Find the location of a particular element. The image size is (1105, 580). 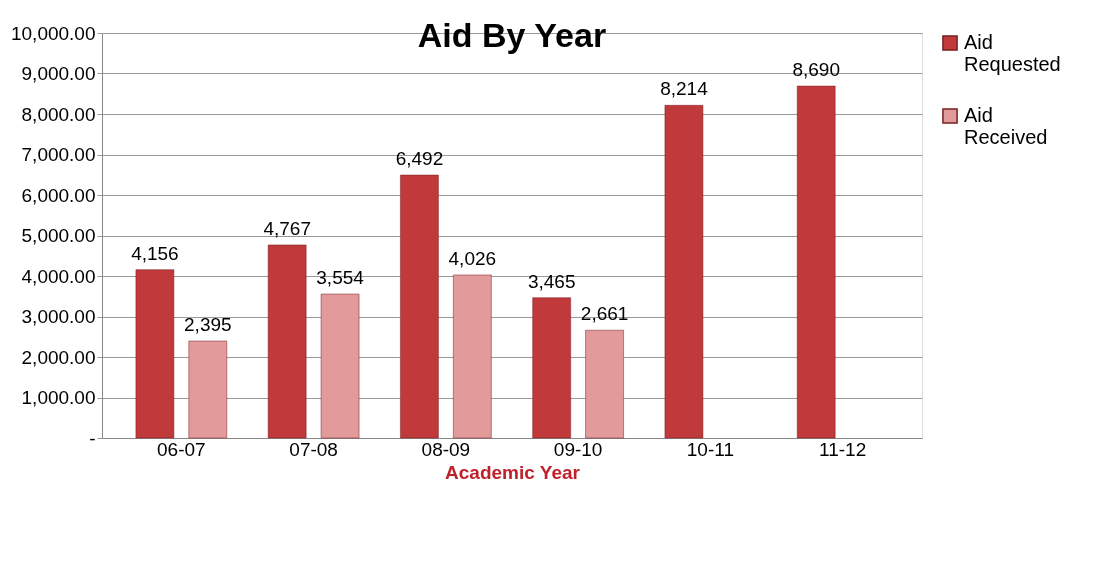

x-axis-title: Academic Year is located at coordinates (513, 472).